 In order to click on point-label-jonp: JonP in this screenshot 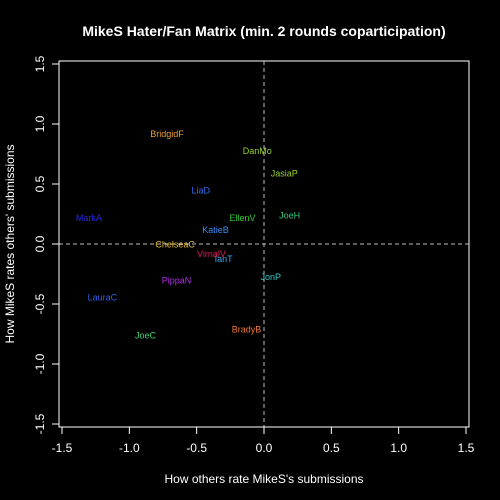, I will do `click(270, 277)`.